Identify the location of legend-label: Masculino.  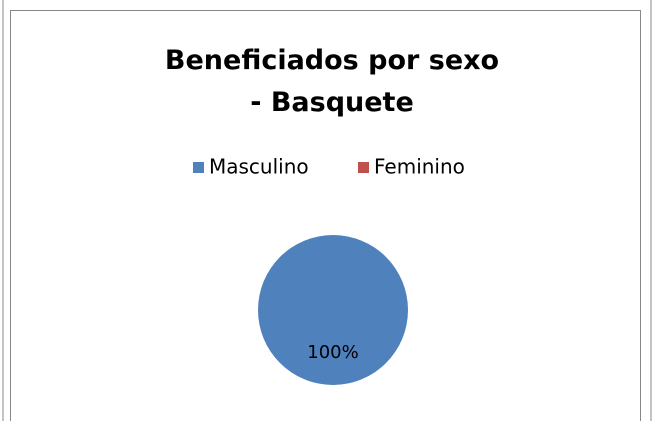
(259, 167).